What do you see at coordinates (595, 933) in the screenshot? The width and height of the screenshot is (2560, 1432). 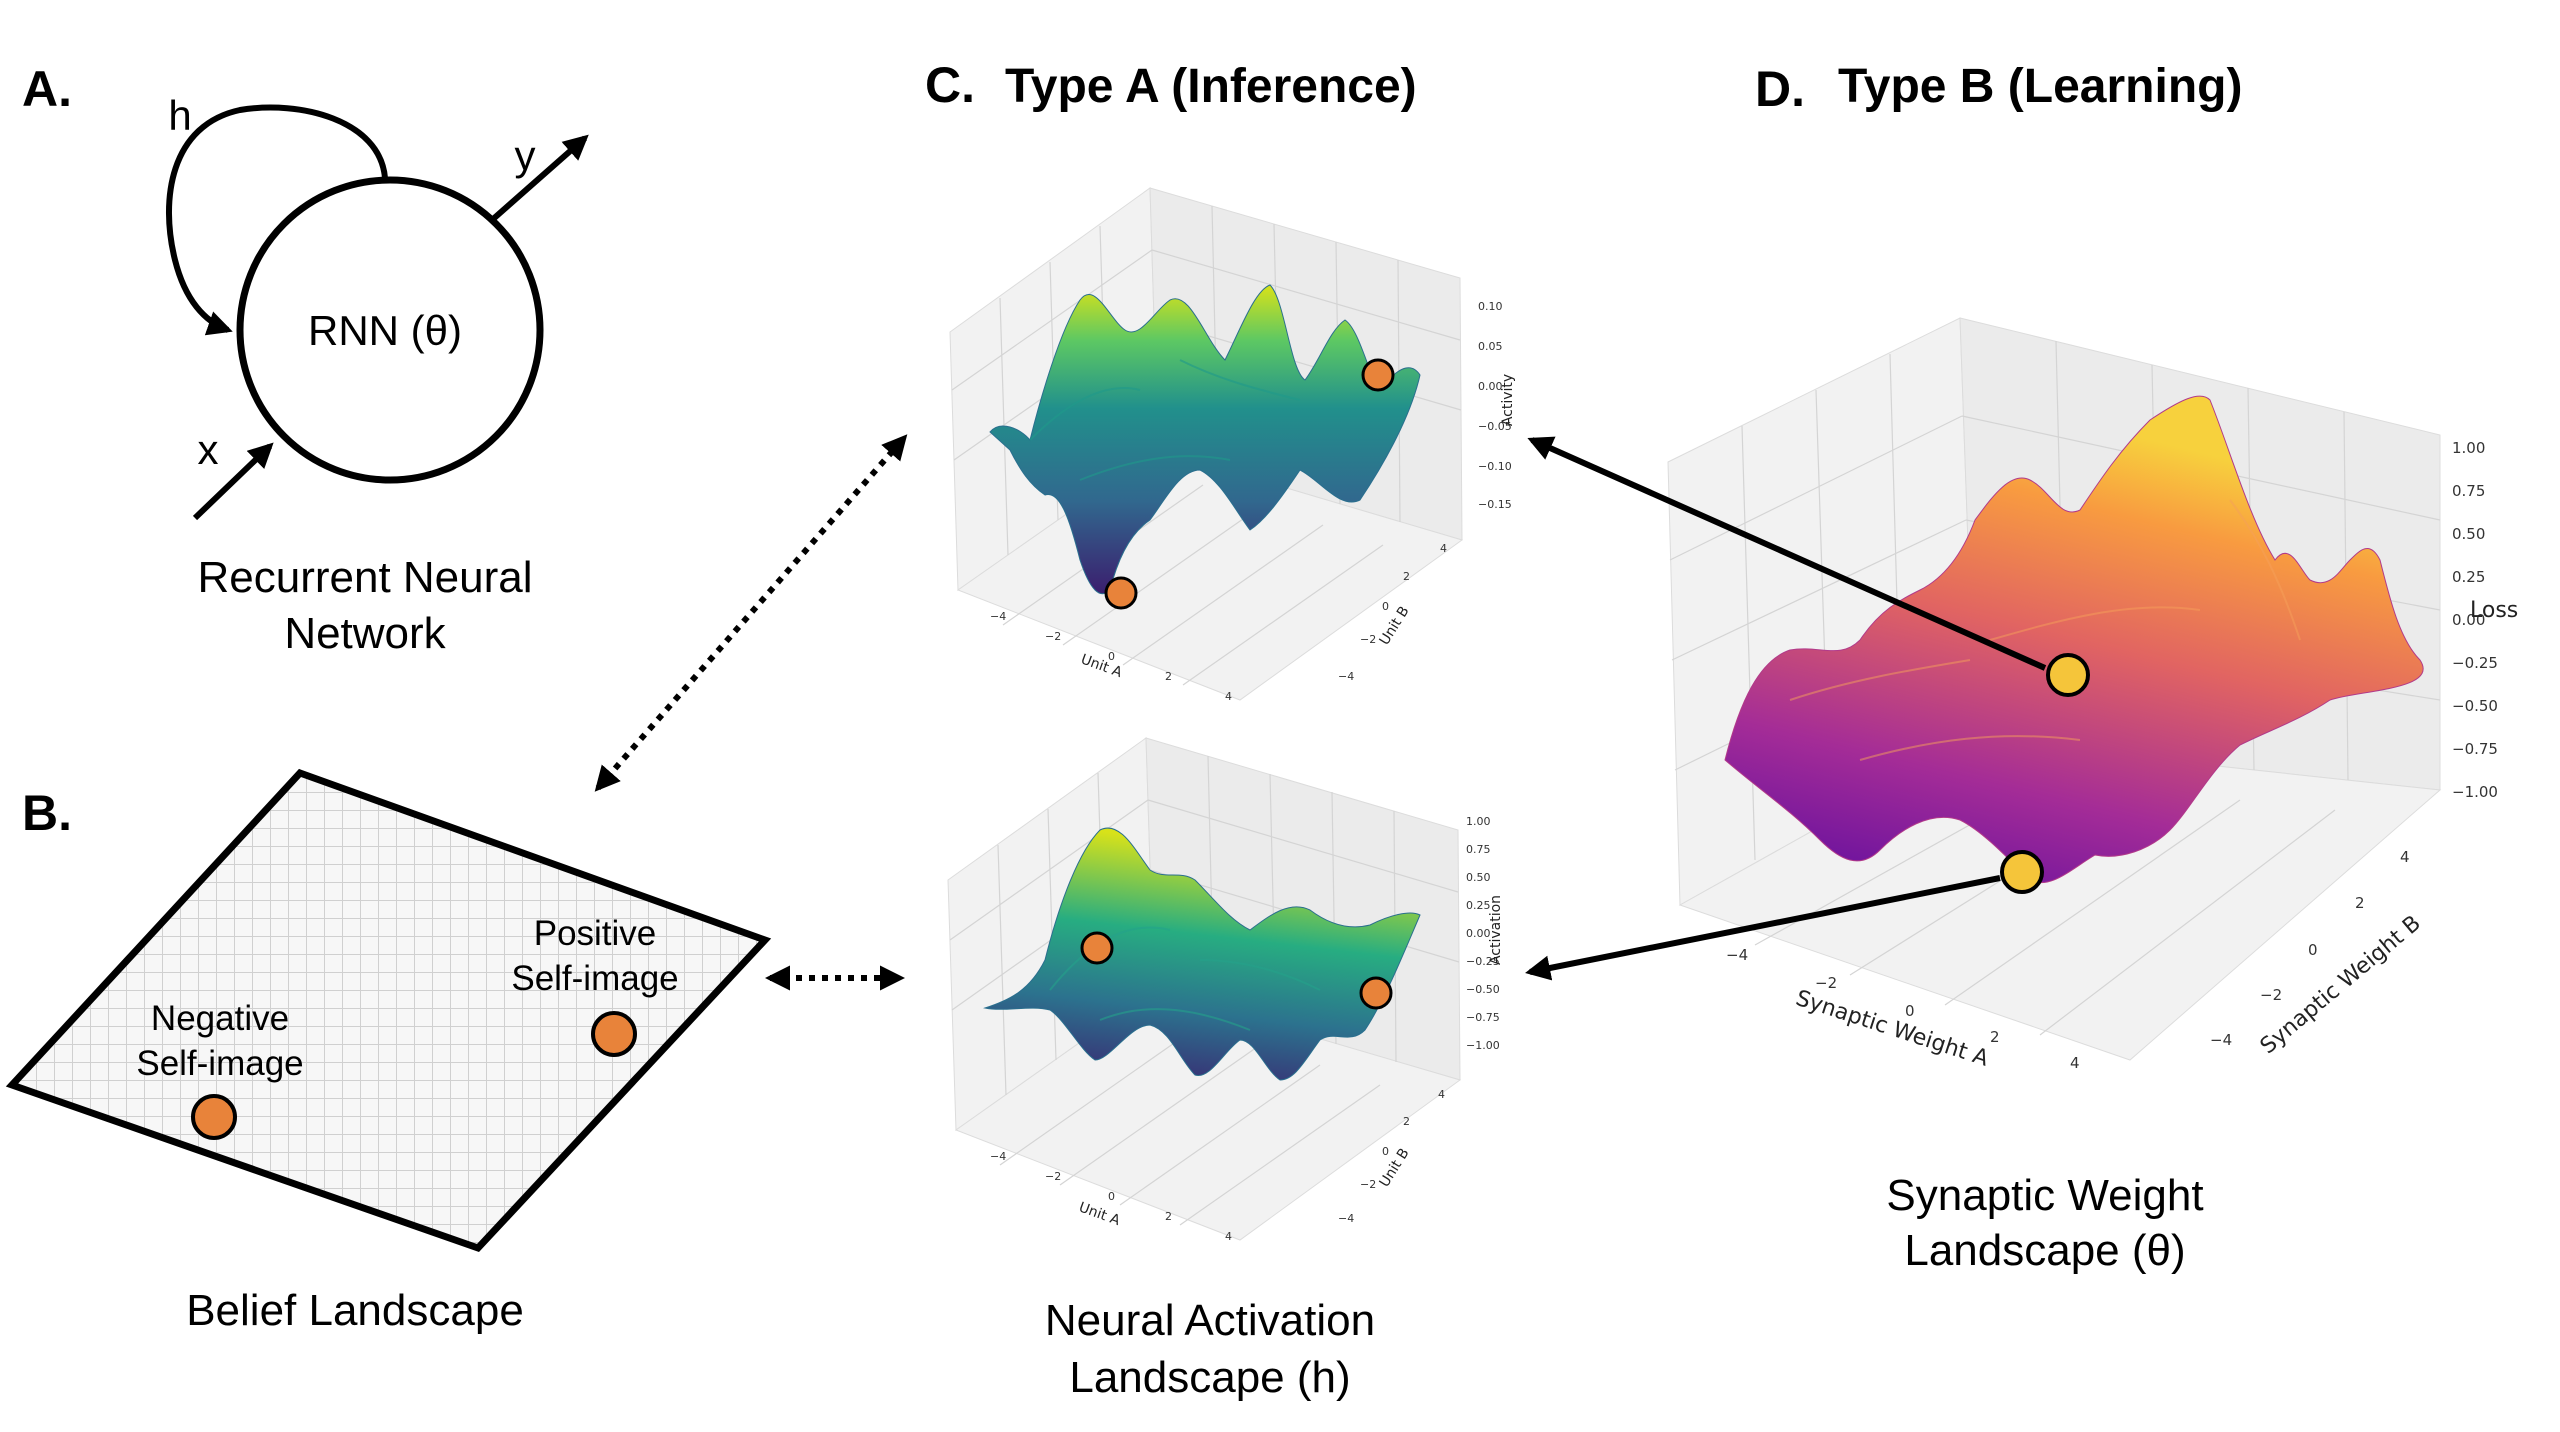 I see `positive-label-line1: Positive` at bounding box center [595, 933].